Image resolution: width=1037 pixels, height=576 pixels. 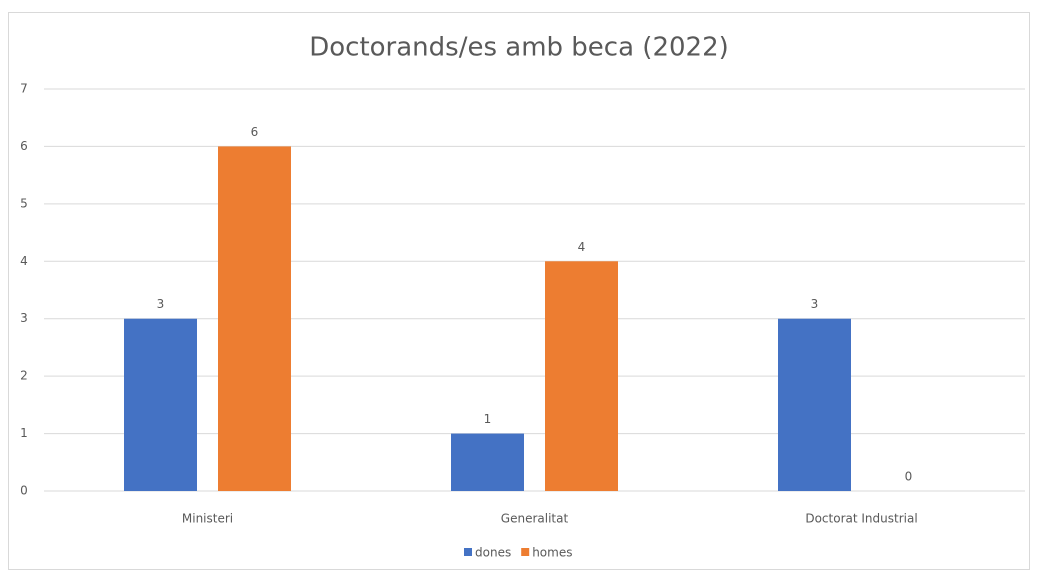 I want to click on legend-label: dones, so click(x=493, y=553).